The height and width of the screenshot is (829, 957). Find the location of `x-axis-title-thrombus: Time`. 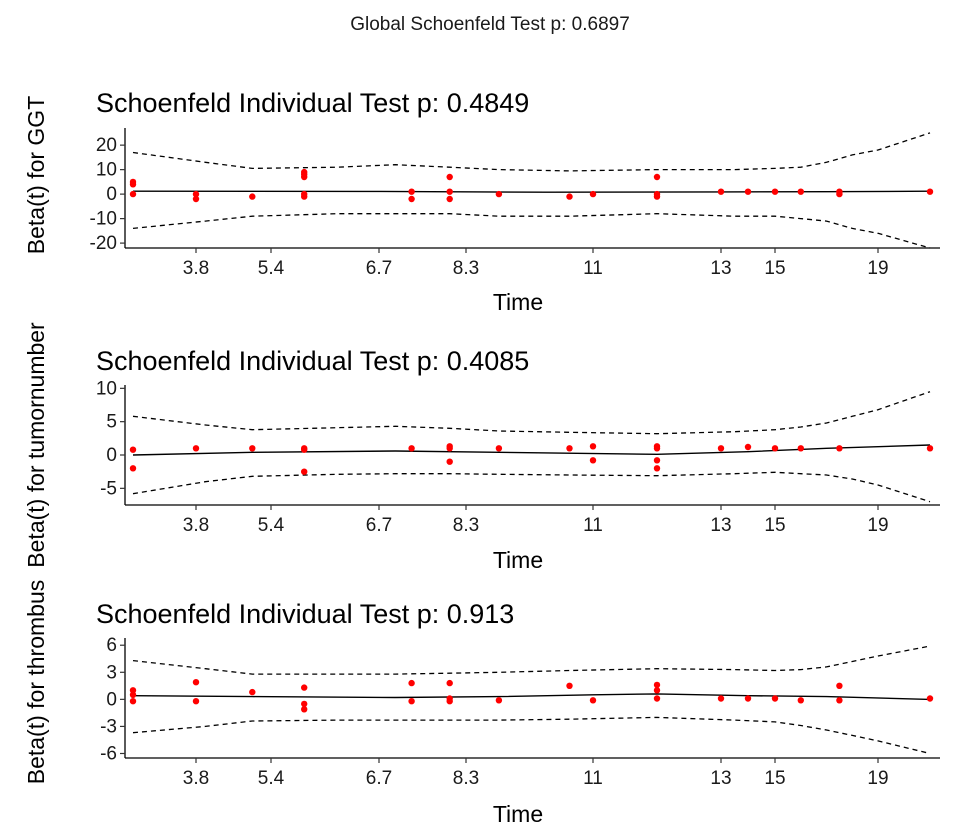

x-axis-title-thrombus: Time is located at coordinates (518, 814).